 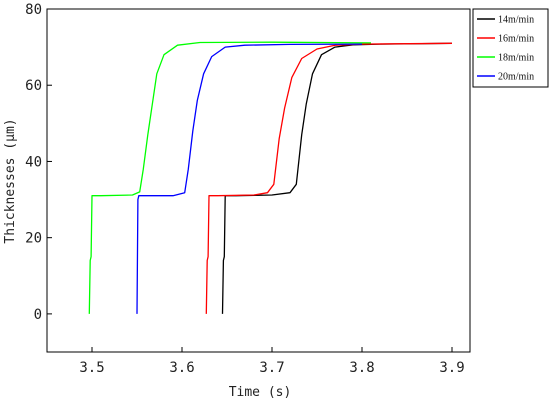 What do you see at coordinates (451, 368) in the screenshot?
I see `x-tick-label: 3.9` at bounding box center [451, 368].